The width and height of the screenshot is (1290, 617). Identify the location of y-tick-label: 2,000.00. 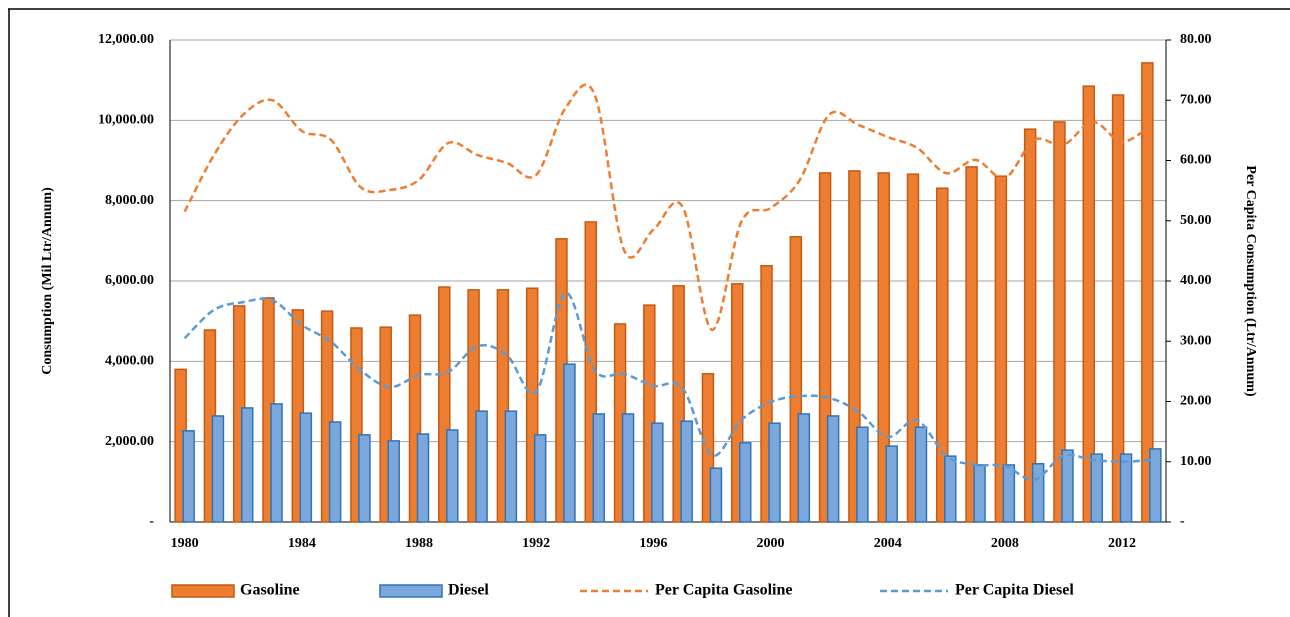
(129, 441).